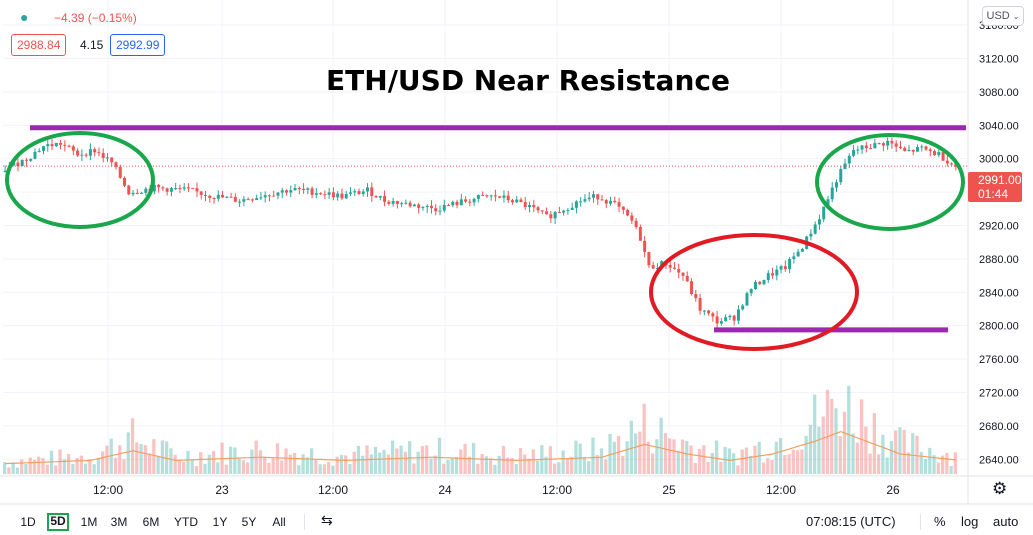 Image resolution: width=1033 pixels, height=535 pixels. I want to click on timeframe-5y: 5Y, so click(249, 522).